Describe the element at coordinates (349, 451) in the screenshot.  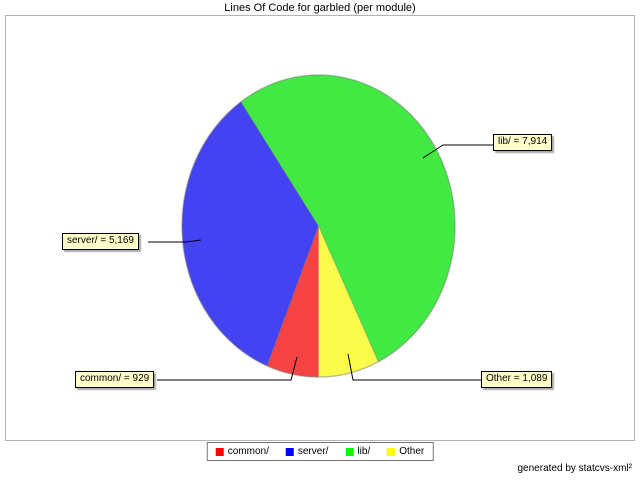
I see `legend-swatch-lib` at that location.